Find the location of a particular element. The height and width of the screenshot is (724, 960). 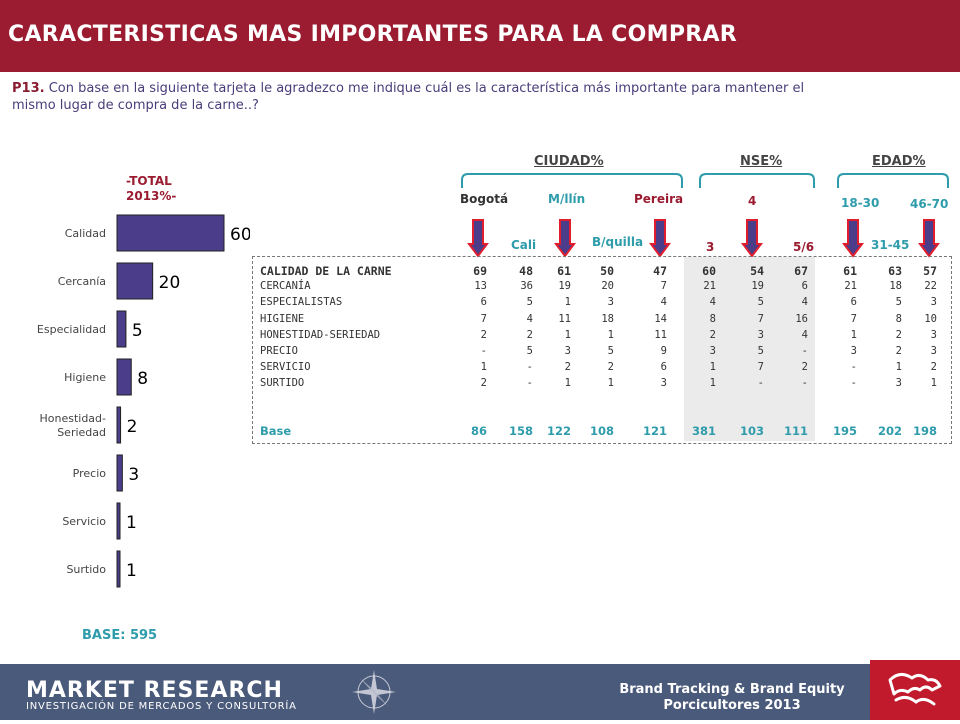

table-cell: 16 is located at coordinates (801, 318).